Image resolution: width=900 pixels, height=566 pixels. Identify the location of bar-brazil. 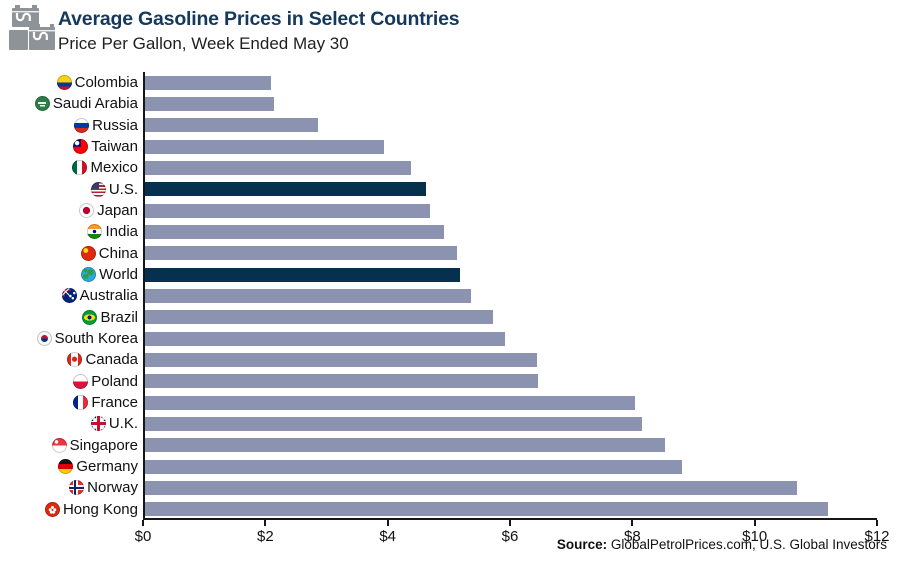
(319, 317).